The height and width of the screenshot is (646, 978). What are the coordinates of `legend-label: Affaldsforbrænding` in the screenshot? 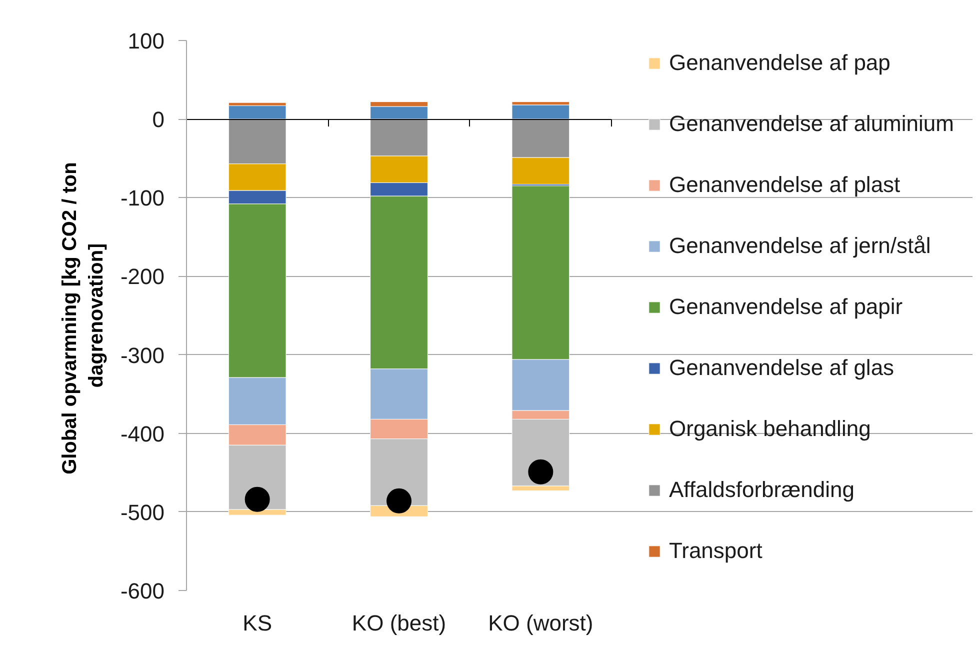 It's located at (761, 490).